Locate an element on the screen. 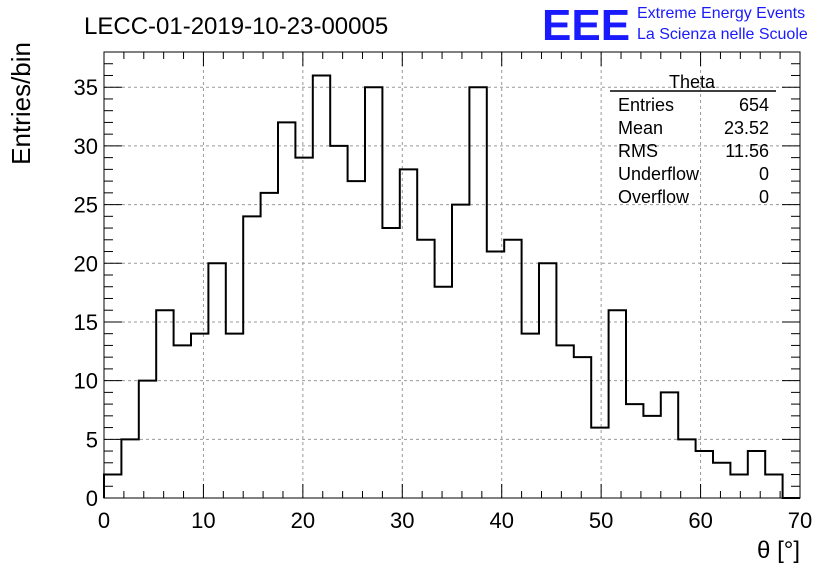 The width and height of the screenshot is (836, 572). x-tick-label: 0 is located at coordinates (104, 520).